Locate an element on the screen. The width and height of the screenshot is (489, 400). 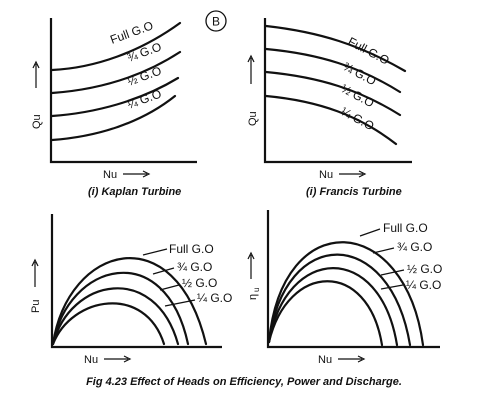
efficiency-ylabel-sub: u is located at coordinates (256, 290).